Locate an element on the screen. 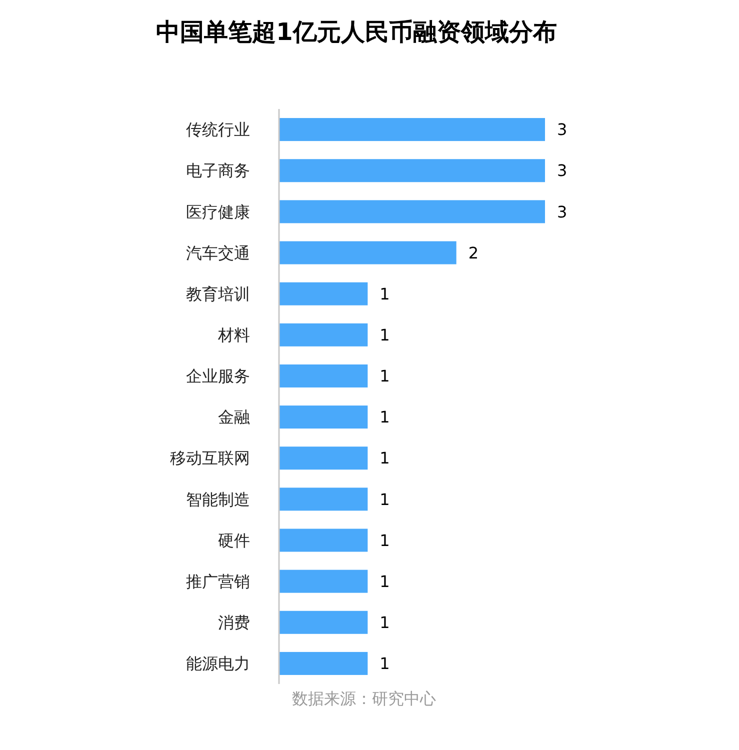  y-tick-label: 传统行业 is located at coordinates (218, 130).